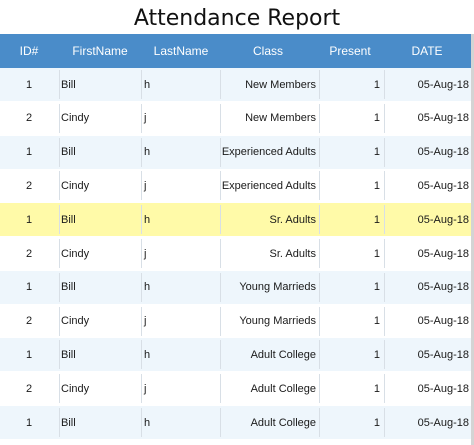 The width and height of the screenshot is (474, 445). Describe the element at coordinates (427, 51) in the screenshot. I see `column-header-date: DATE` at that location.